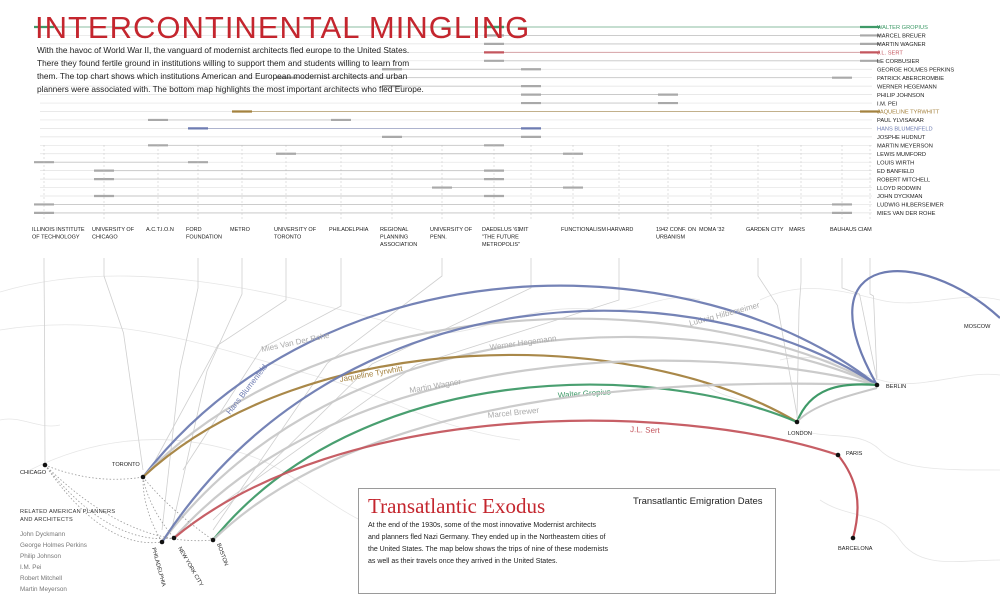 The height and width of the screenshot is (607, 1000). I want to click on institution-label: MARS, so click(797, 230).